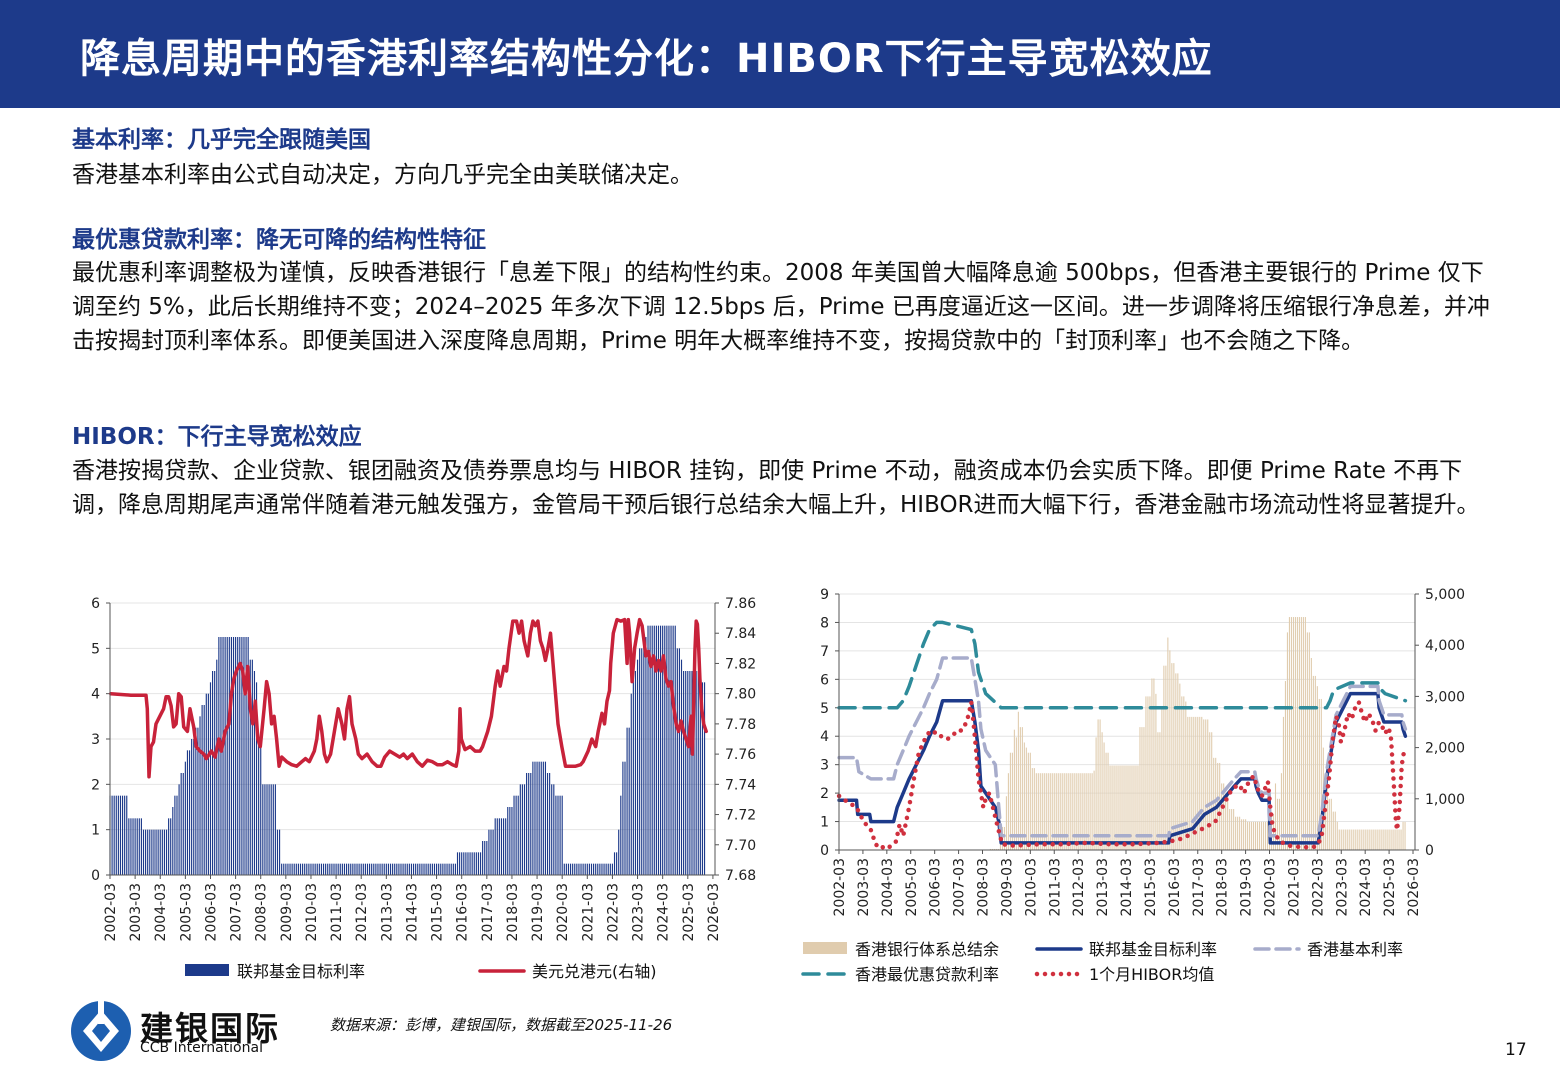 Image resolution: width=1560 pixels, height=1080 pixels. I want to click on x-tick-label: 2006-03, so click(936, 887).